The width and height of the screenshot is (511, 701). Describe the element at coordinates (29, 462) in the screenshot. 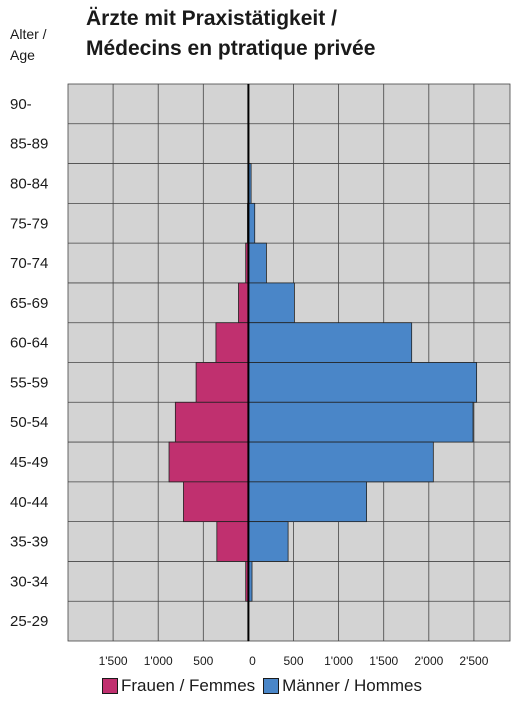

I see `age-tick-label: 45-49` at that location.